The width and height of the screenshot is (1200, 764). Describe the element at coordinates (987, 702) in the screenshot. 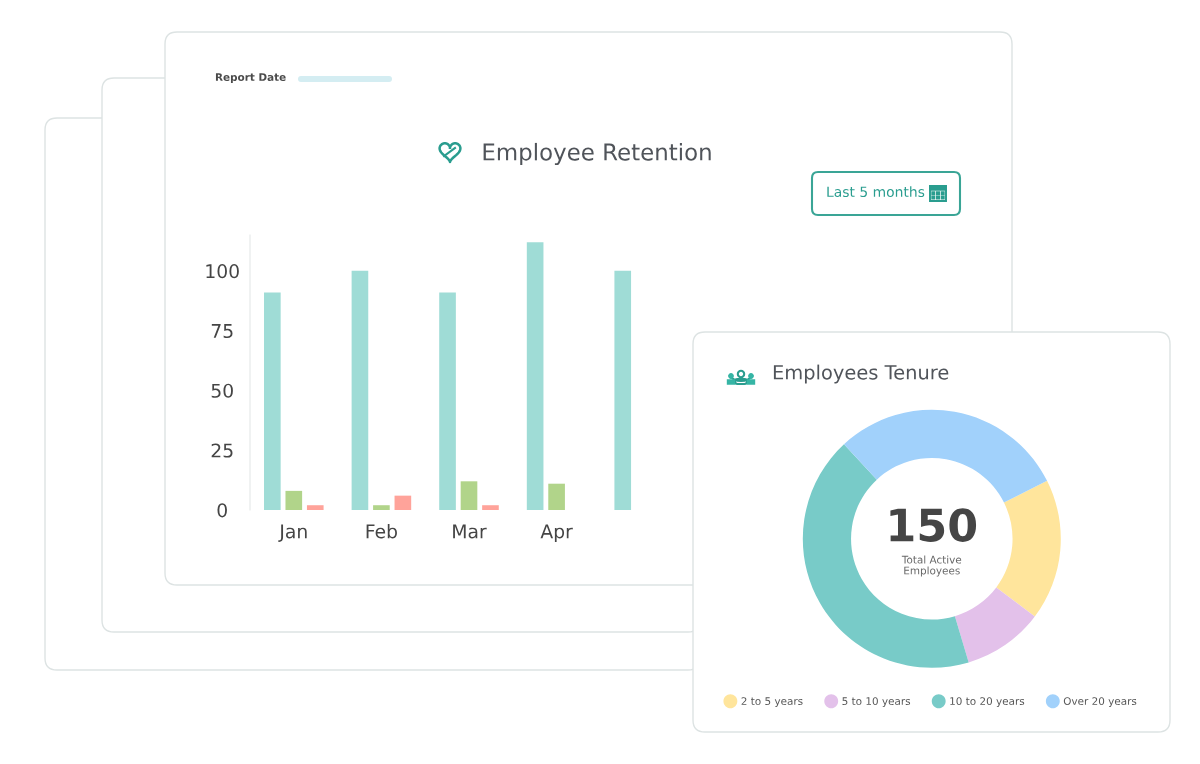

I see `legend-label: 10 to 20 years` at that location.